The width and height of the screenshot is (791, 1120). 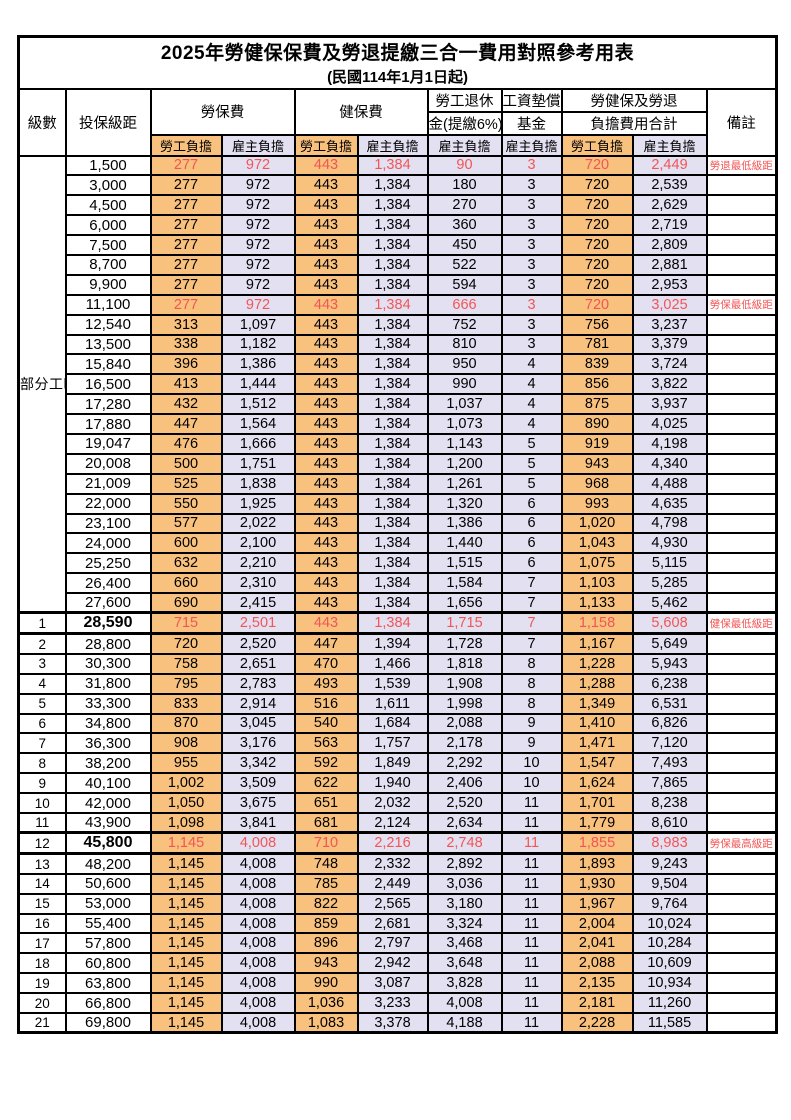 I want to click on bracket-cell: 42,000, so click(x=108, y=803).